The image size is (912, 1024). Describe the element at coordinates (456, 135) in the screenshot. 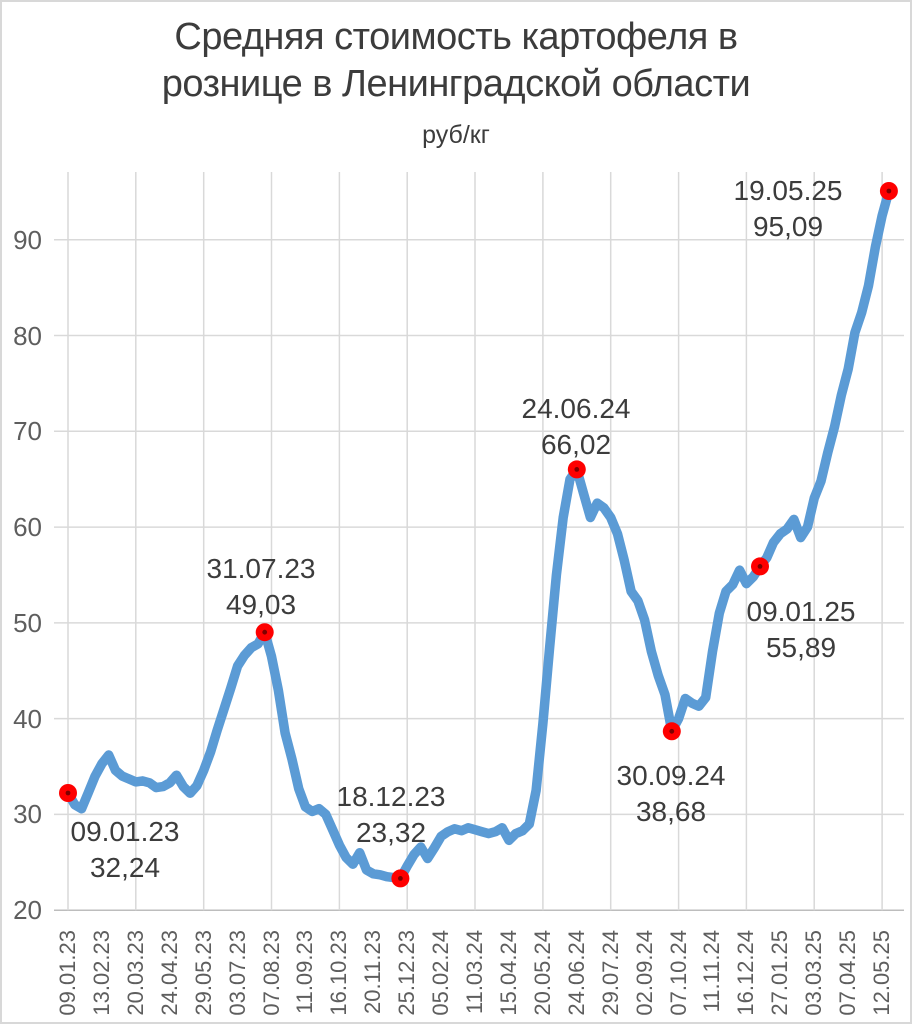

I see `chart-units-label: руб/кг` at that location.